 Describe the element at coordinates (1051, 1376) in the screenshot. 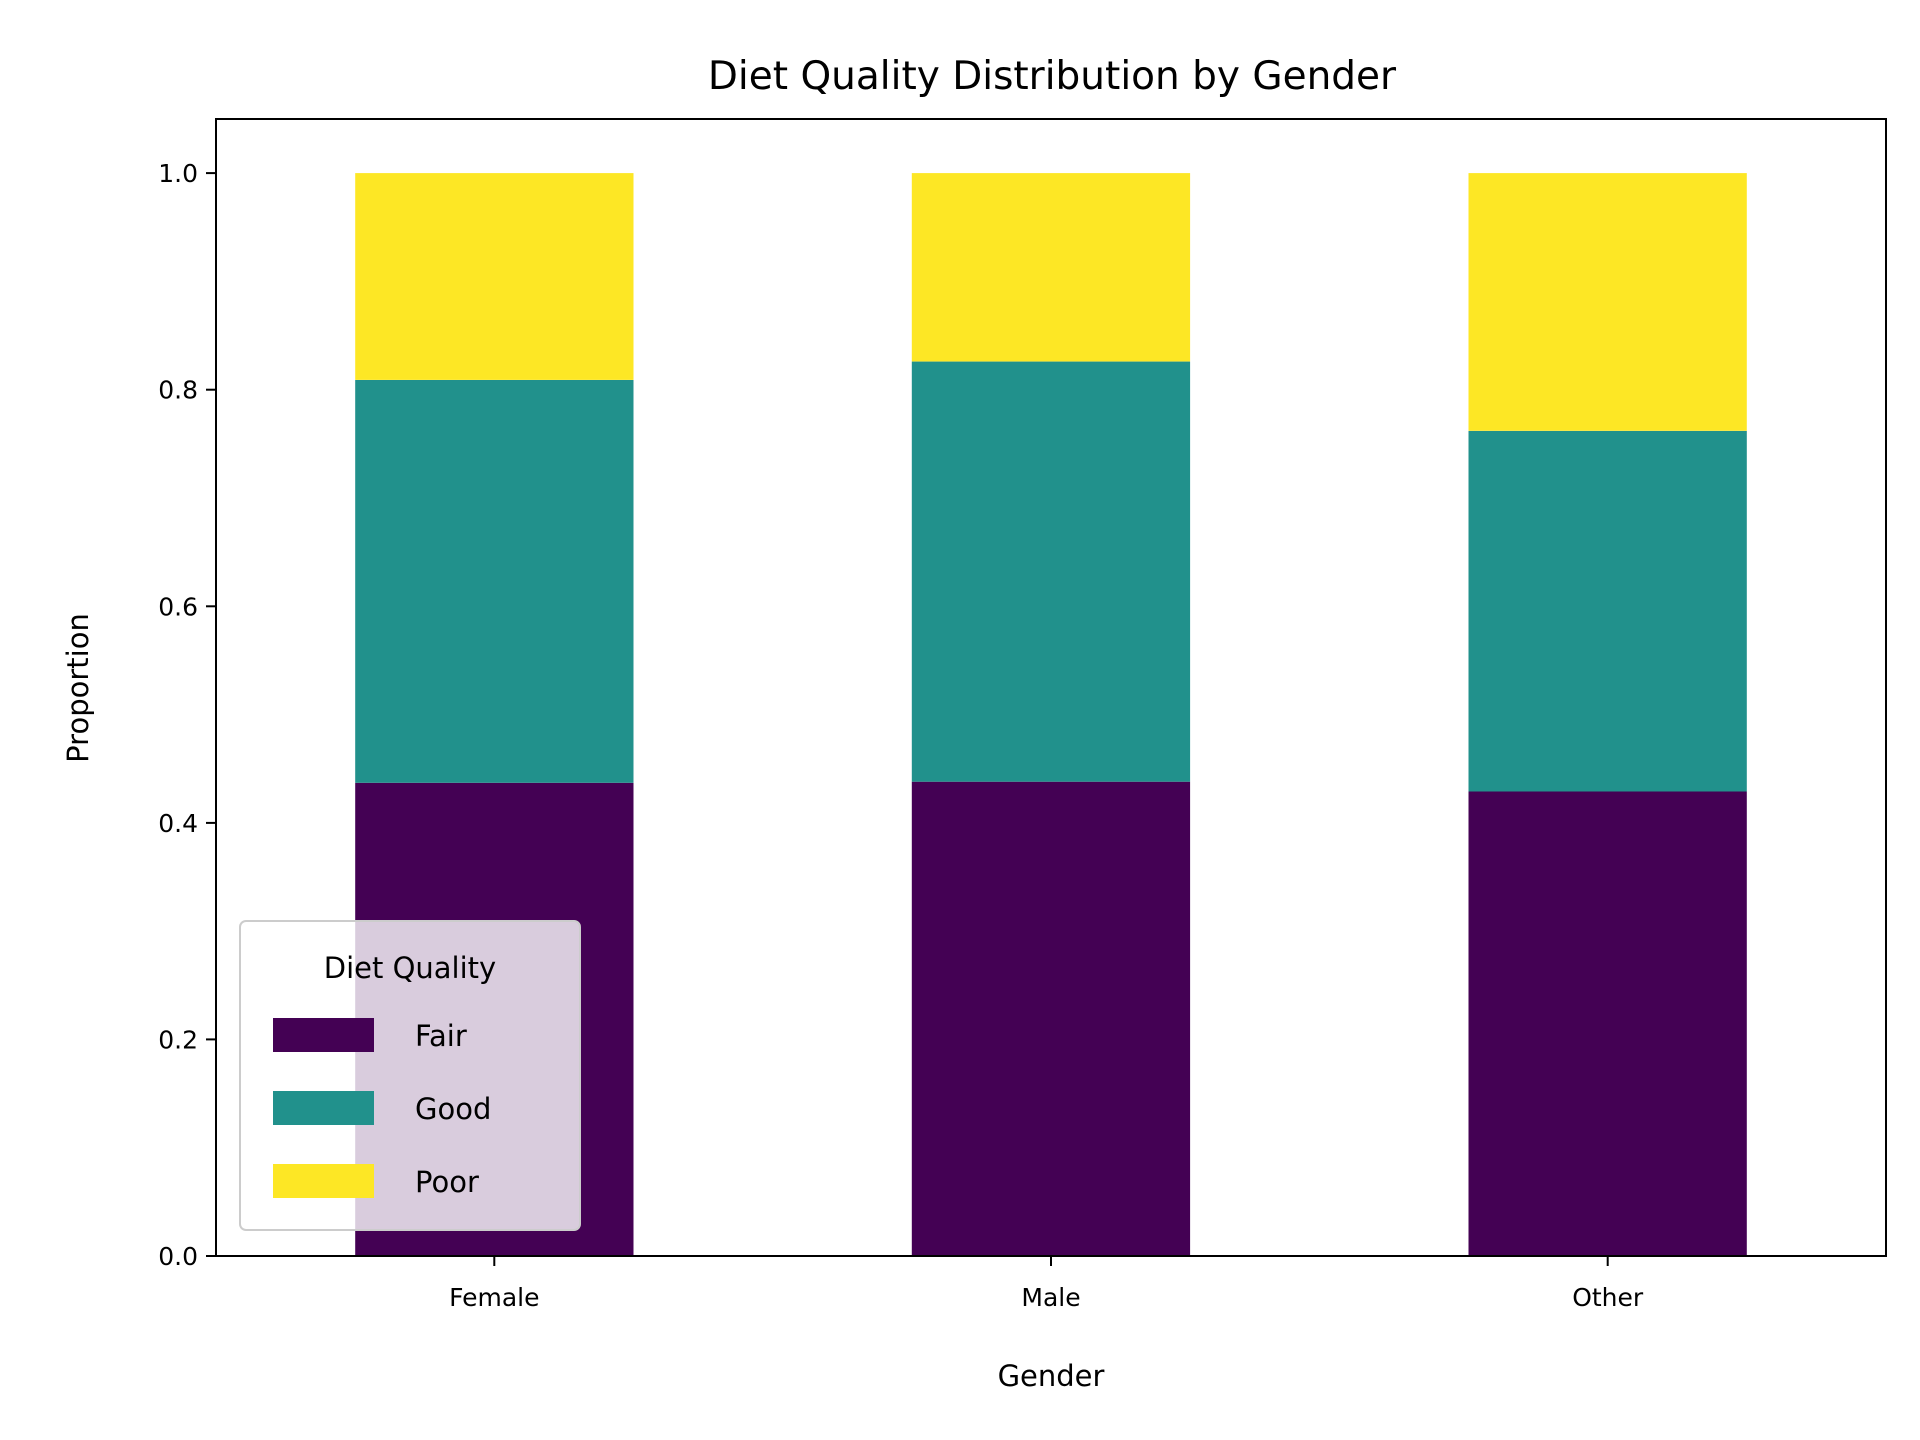

I see `x-axis-label: Gender` at that location.